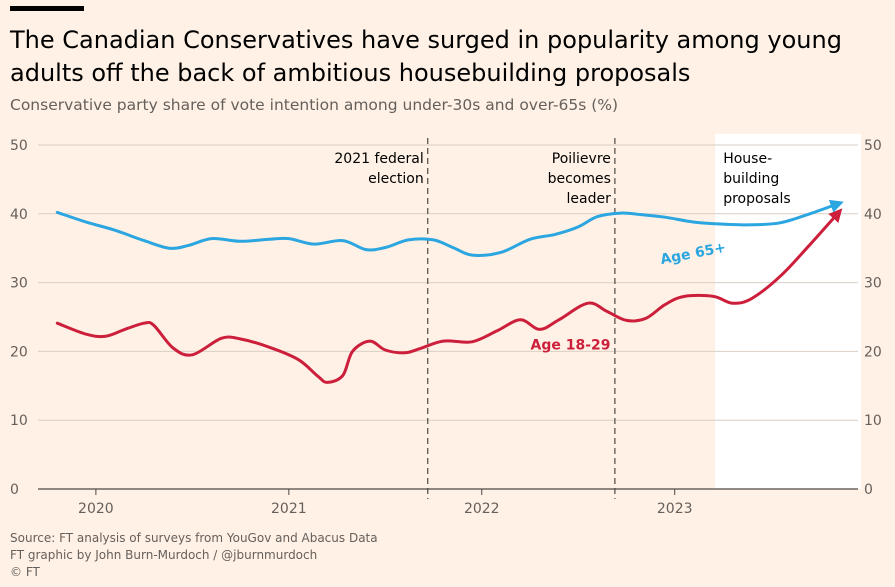 The image size is (895, 587). What do you see at coordinates (873, 284) in the screenshot?
I see `y-tick-label-right: 30` at bounding box center [873, 284].